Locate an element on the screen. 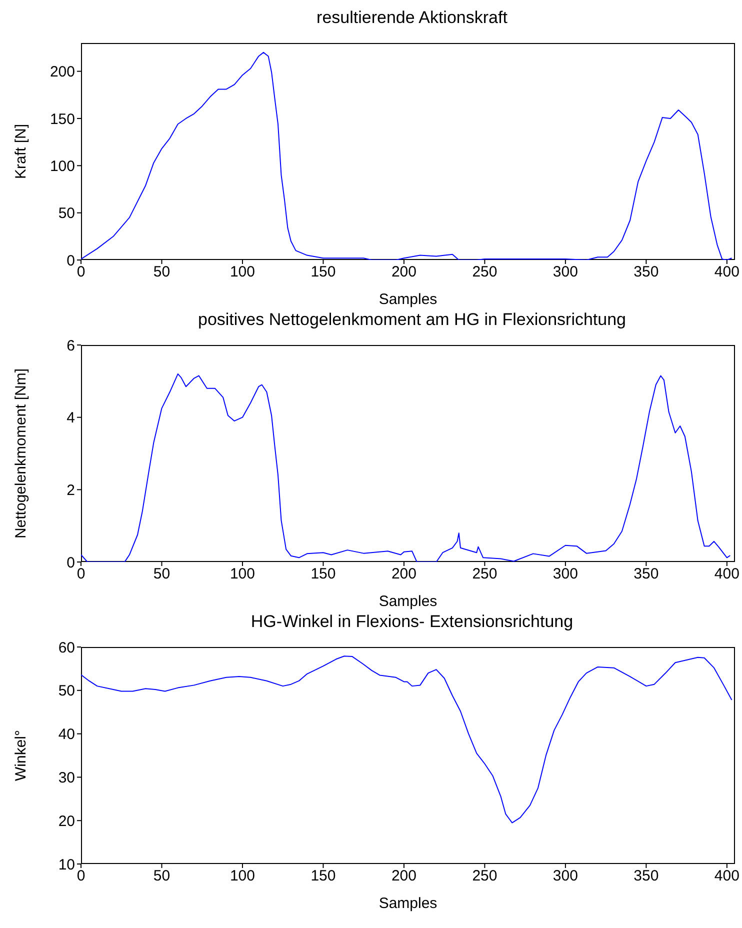 The width and height of the screenshot is (742, 928). chart-title: HG-Winkel in Flexions- Extensionsrichtung is located at coordinates (412, 622).